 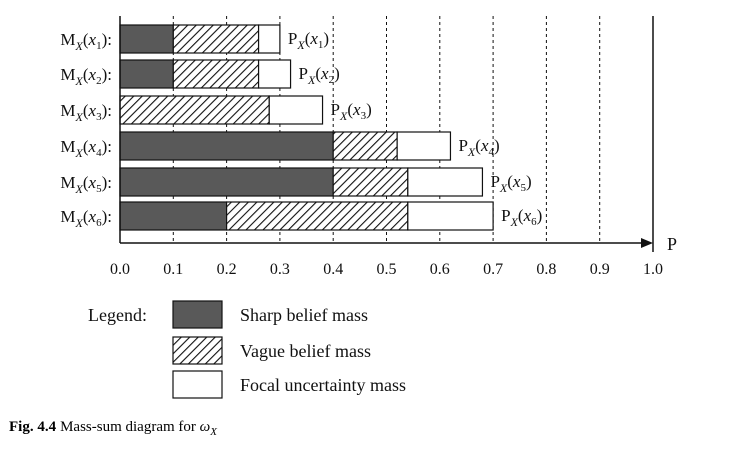 I want to click on end-label-x5-arg: x, so click(x=516, y=181).